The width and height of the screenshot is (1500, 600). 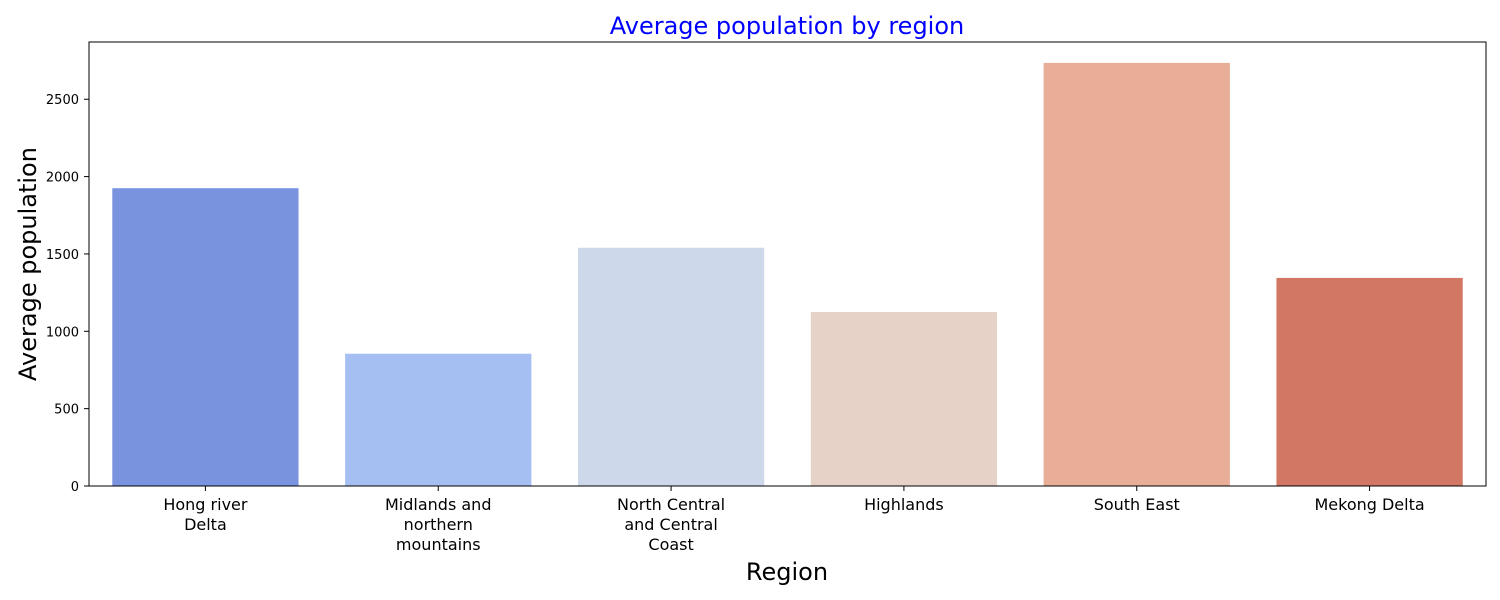 I want to click on chart-title: Average population by region, so click(x=787, y=26).